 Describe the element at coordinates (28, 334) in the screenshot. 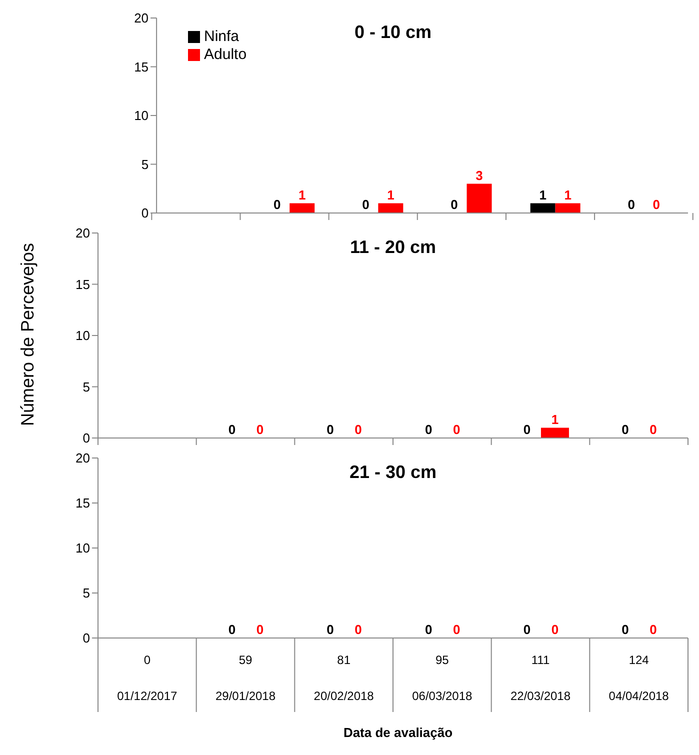

I see `y-axis-title: Número de Percevejos` at that location.